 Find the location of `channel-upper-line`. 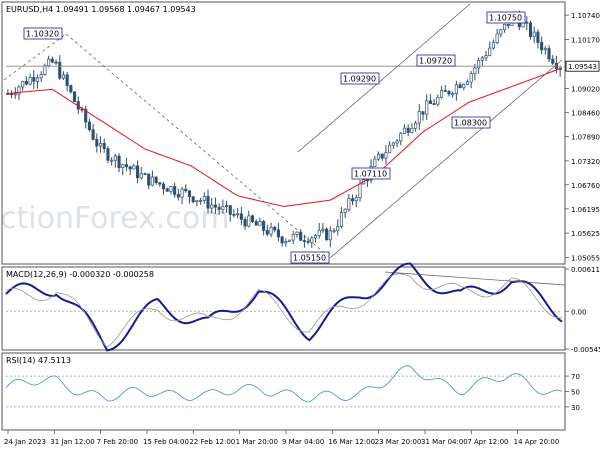

channel-upper-line is located at coordinates (384, 78).